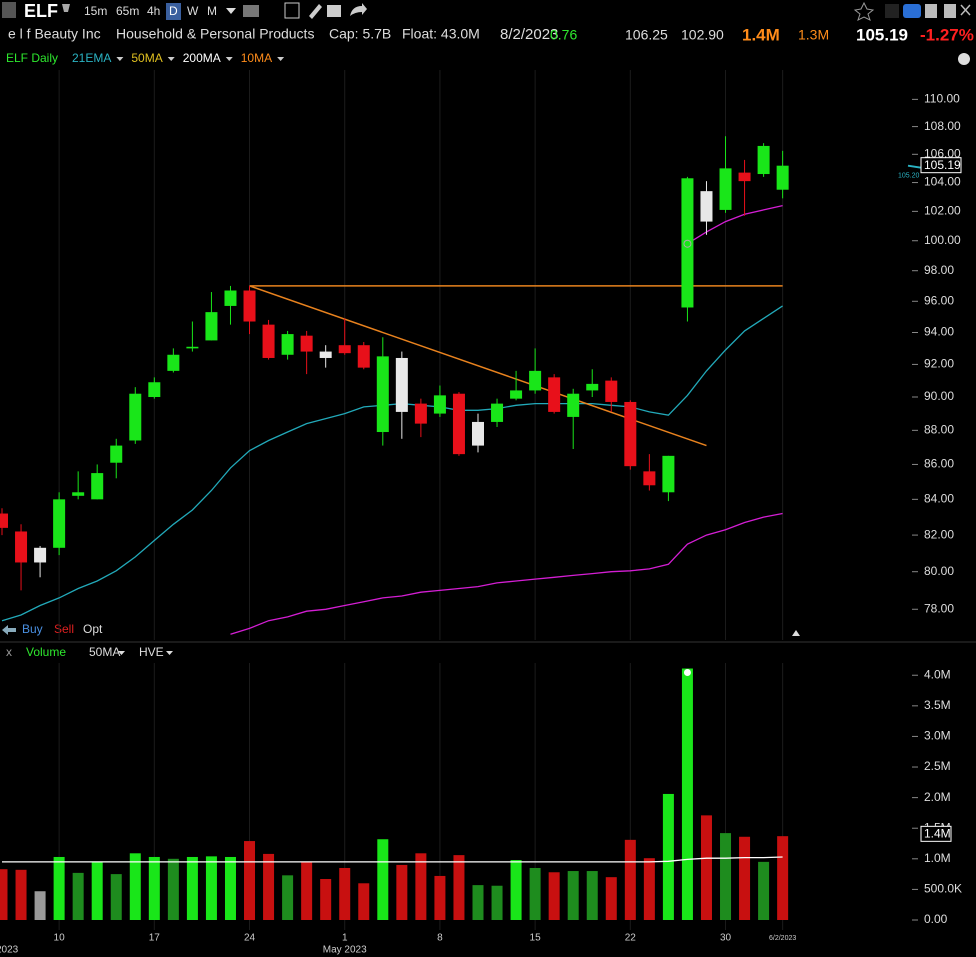 This screenshot has height=957, width=976. Describe the element at coordinates (32, 629) in the screenshot. I see `buy-button: Buy` at that location.